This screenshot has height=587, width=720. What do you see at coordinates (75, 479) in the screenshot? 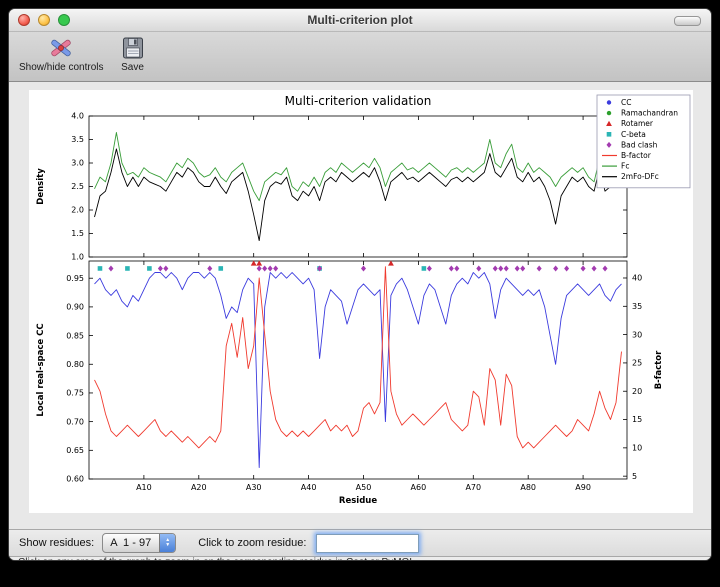
I see `svg-text: 0.60` at bounding box center [75, 479].